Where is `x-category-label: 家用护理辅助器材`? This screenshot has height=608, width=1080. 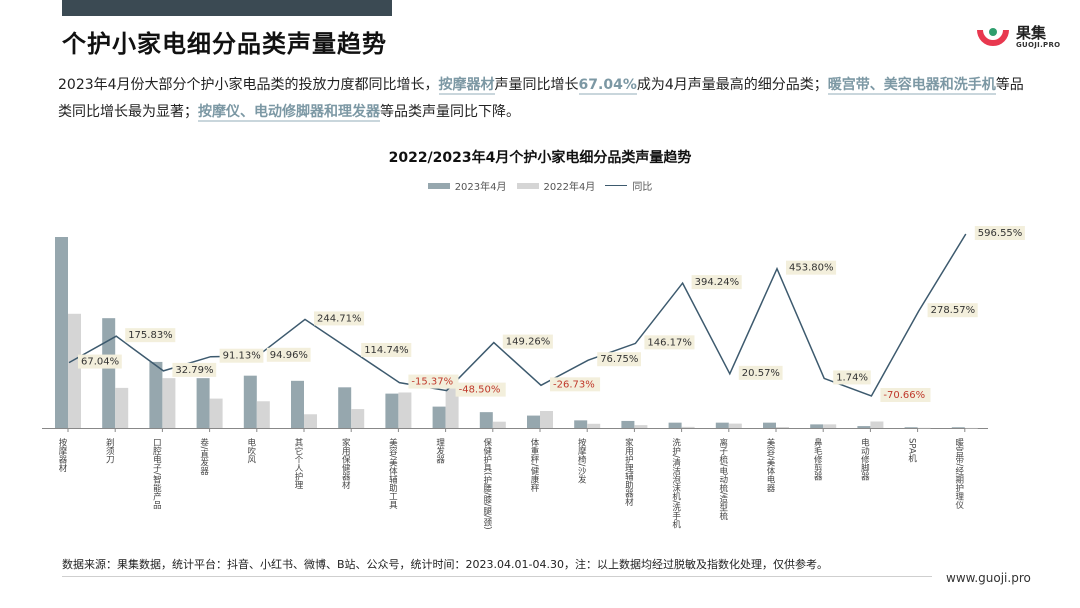
x-category-label: 家用护理辅助器材 is located at coordinates (628, 471).